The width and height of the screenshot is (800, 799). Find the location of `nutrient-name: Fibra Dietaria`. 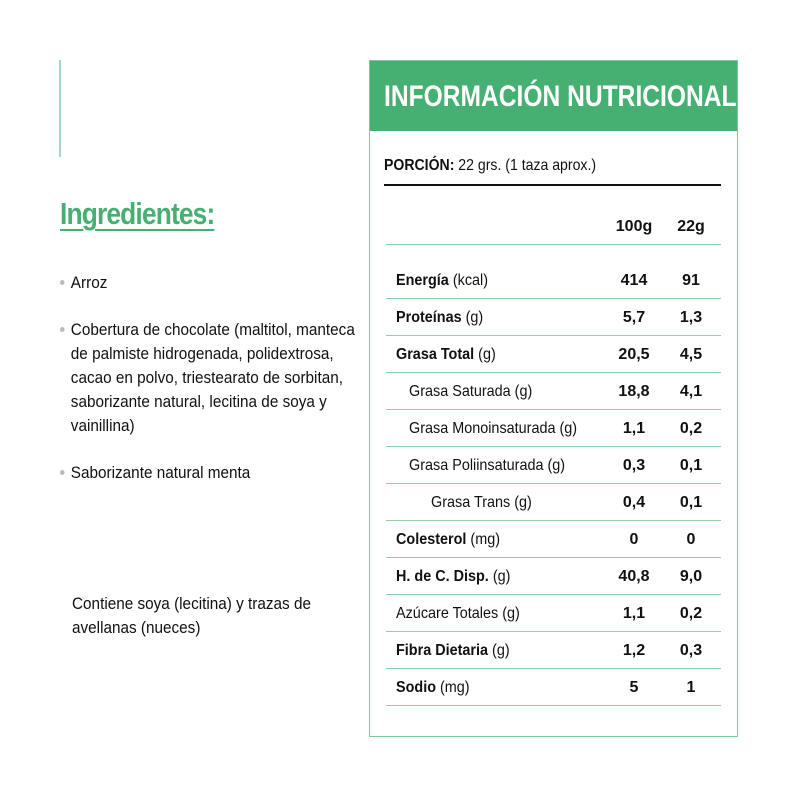

nutrient-name: Fibra Dietaria is located at coordinates (442, 650).